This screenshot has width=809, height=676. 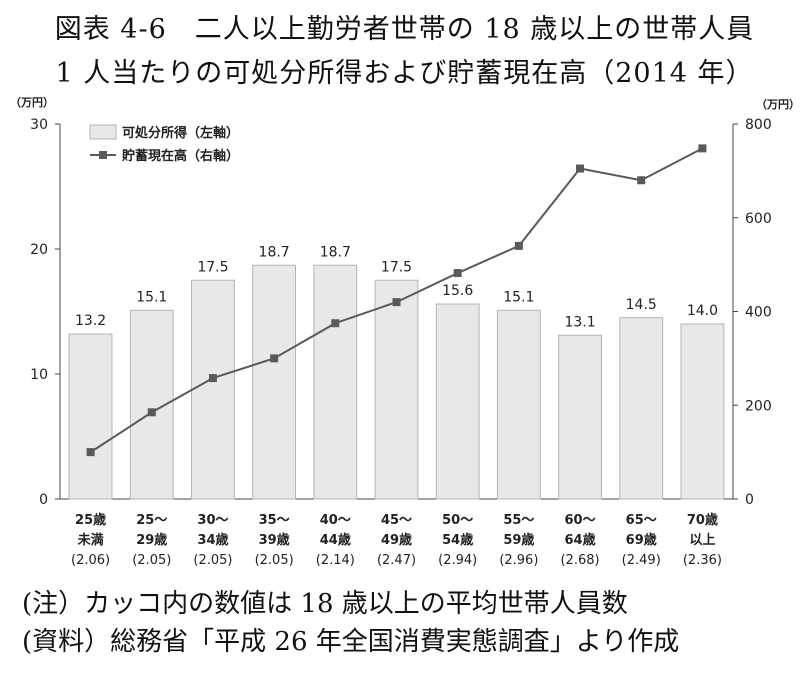 What do you see at coordinates (325, 604) in the screenshot?
I see `footnote: (注）カッコ内の数値は 18 歳以上の平均世帯人員数` at bounding box center [325, 604].